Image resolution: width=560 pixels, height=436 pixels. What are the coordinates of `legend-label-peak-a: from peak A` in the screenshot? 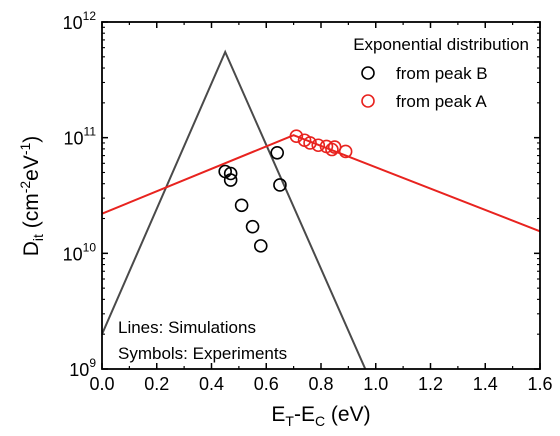 It's located at (441, 101).